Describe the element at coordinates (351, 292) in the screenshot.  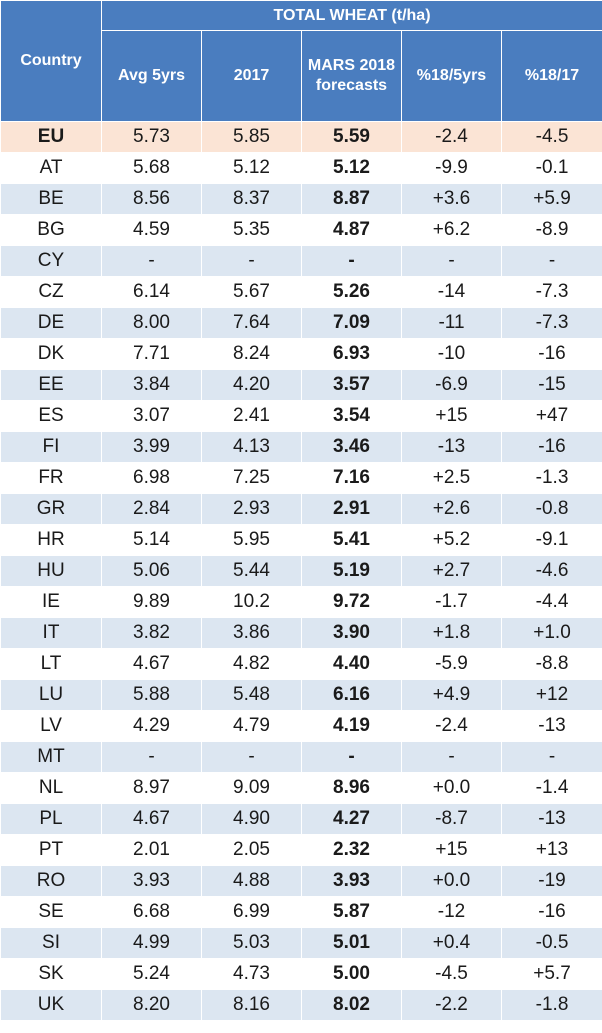
I see `cell-mars-2018: 5.26` at that location.